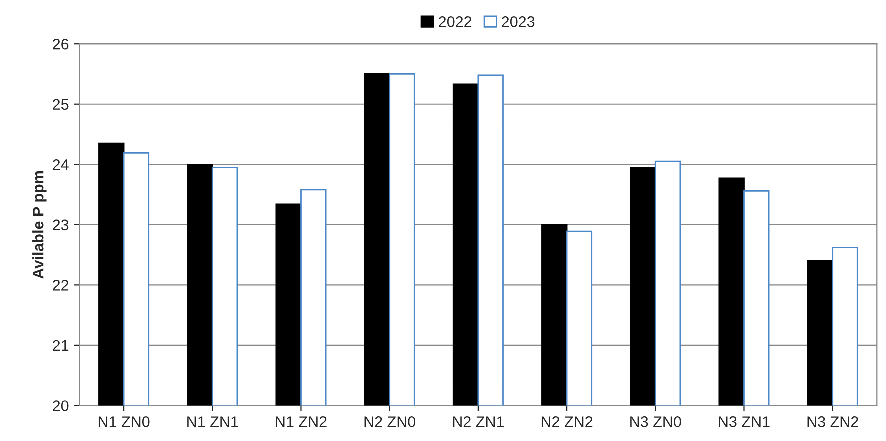 This screenshot has height=441, width=886. I want to click on legend-label: 2023, so click(518, 22).